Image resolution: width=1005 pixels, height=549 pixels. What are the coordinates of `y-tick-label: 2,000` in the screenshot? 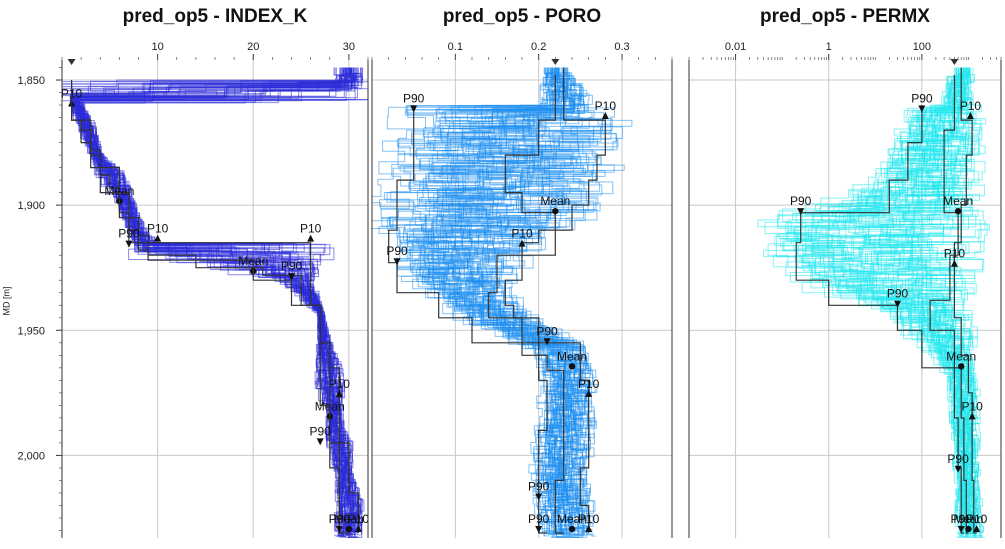 It's located at (31, 456).